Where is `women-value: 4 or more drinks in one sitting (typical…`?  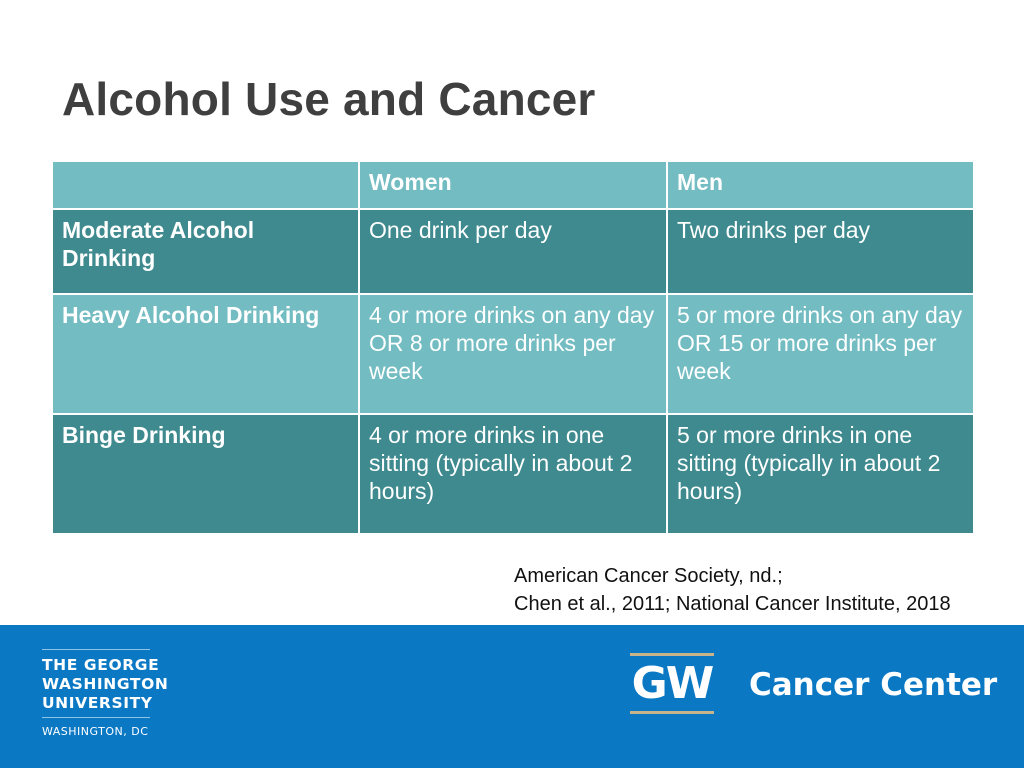
women-value: 4 or more drinks in one sitting (typical… is located at coordinates (513, 474).